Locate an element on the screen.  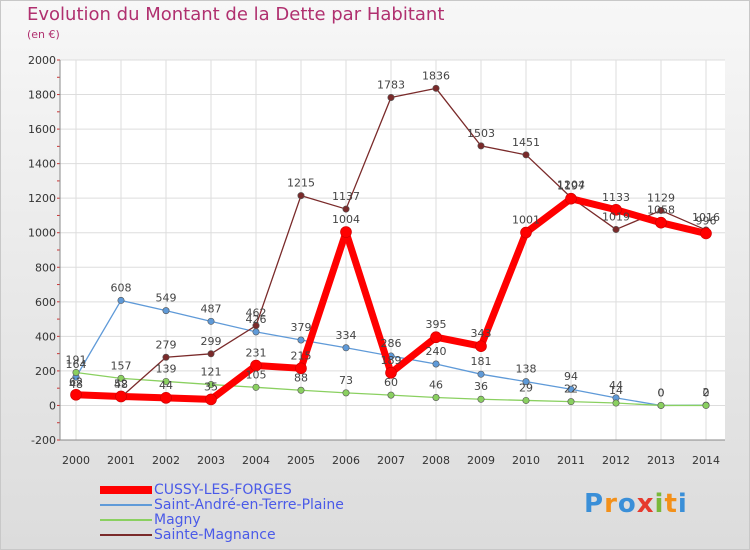
chart-subtitle: (en €) is located at coordinates (43, 34).